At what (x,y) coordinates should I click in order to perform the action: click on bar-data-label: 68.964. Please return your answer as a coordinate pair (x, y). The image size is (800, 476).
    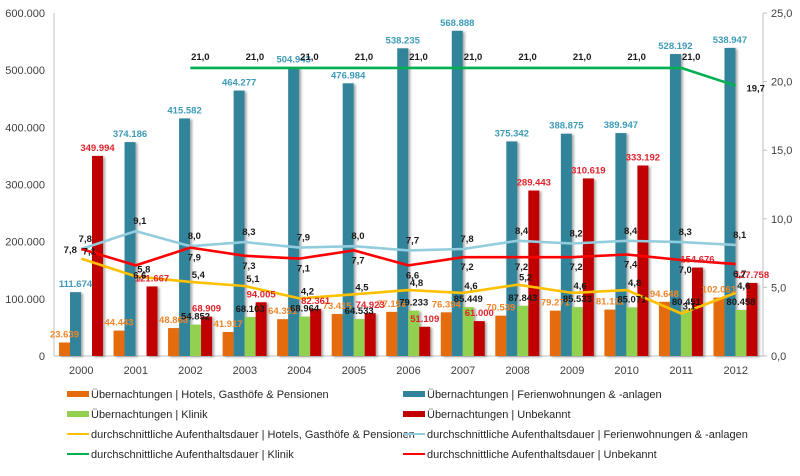
    Looking at the image, I should click on (305, 309).